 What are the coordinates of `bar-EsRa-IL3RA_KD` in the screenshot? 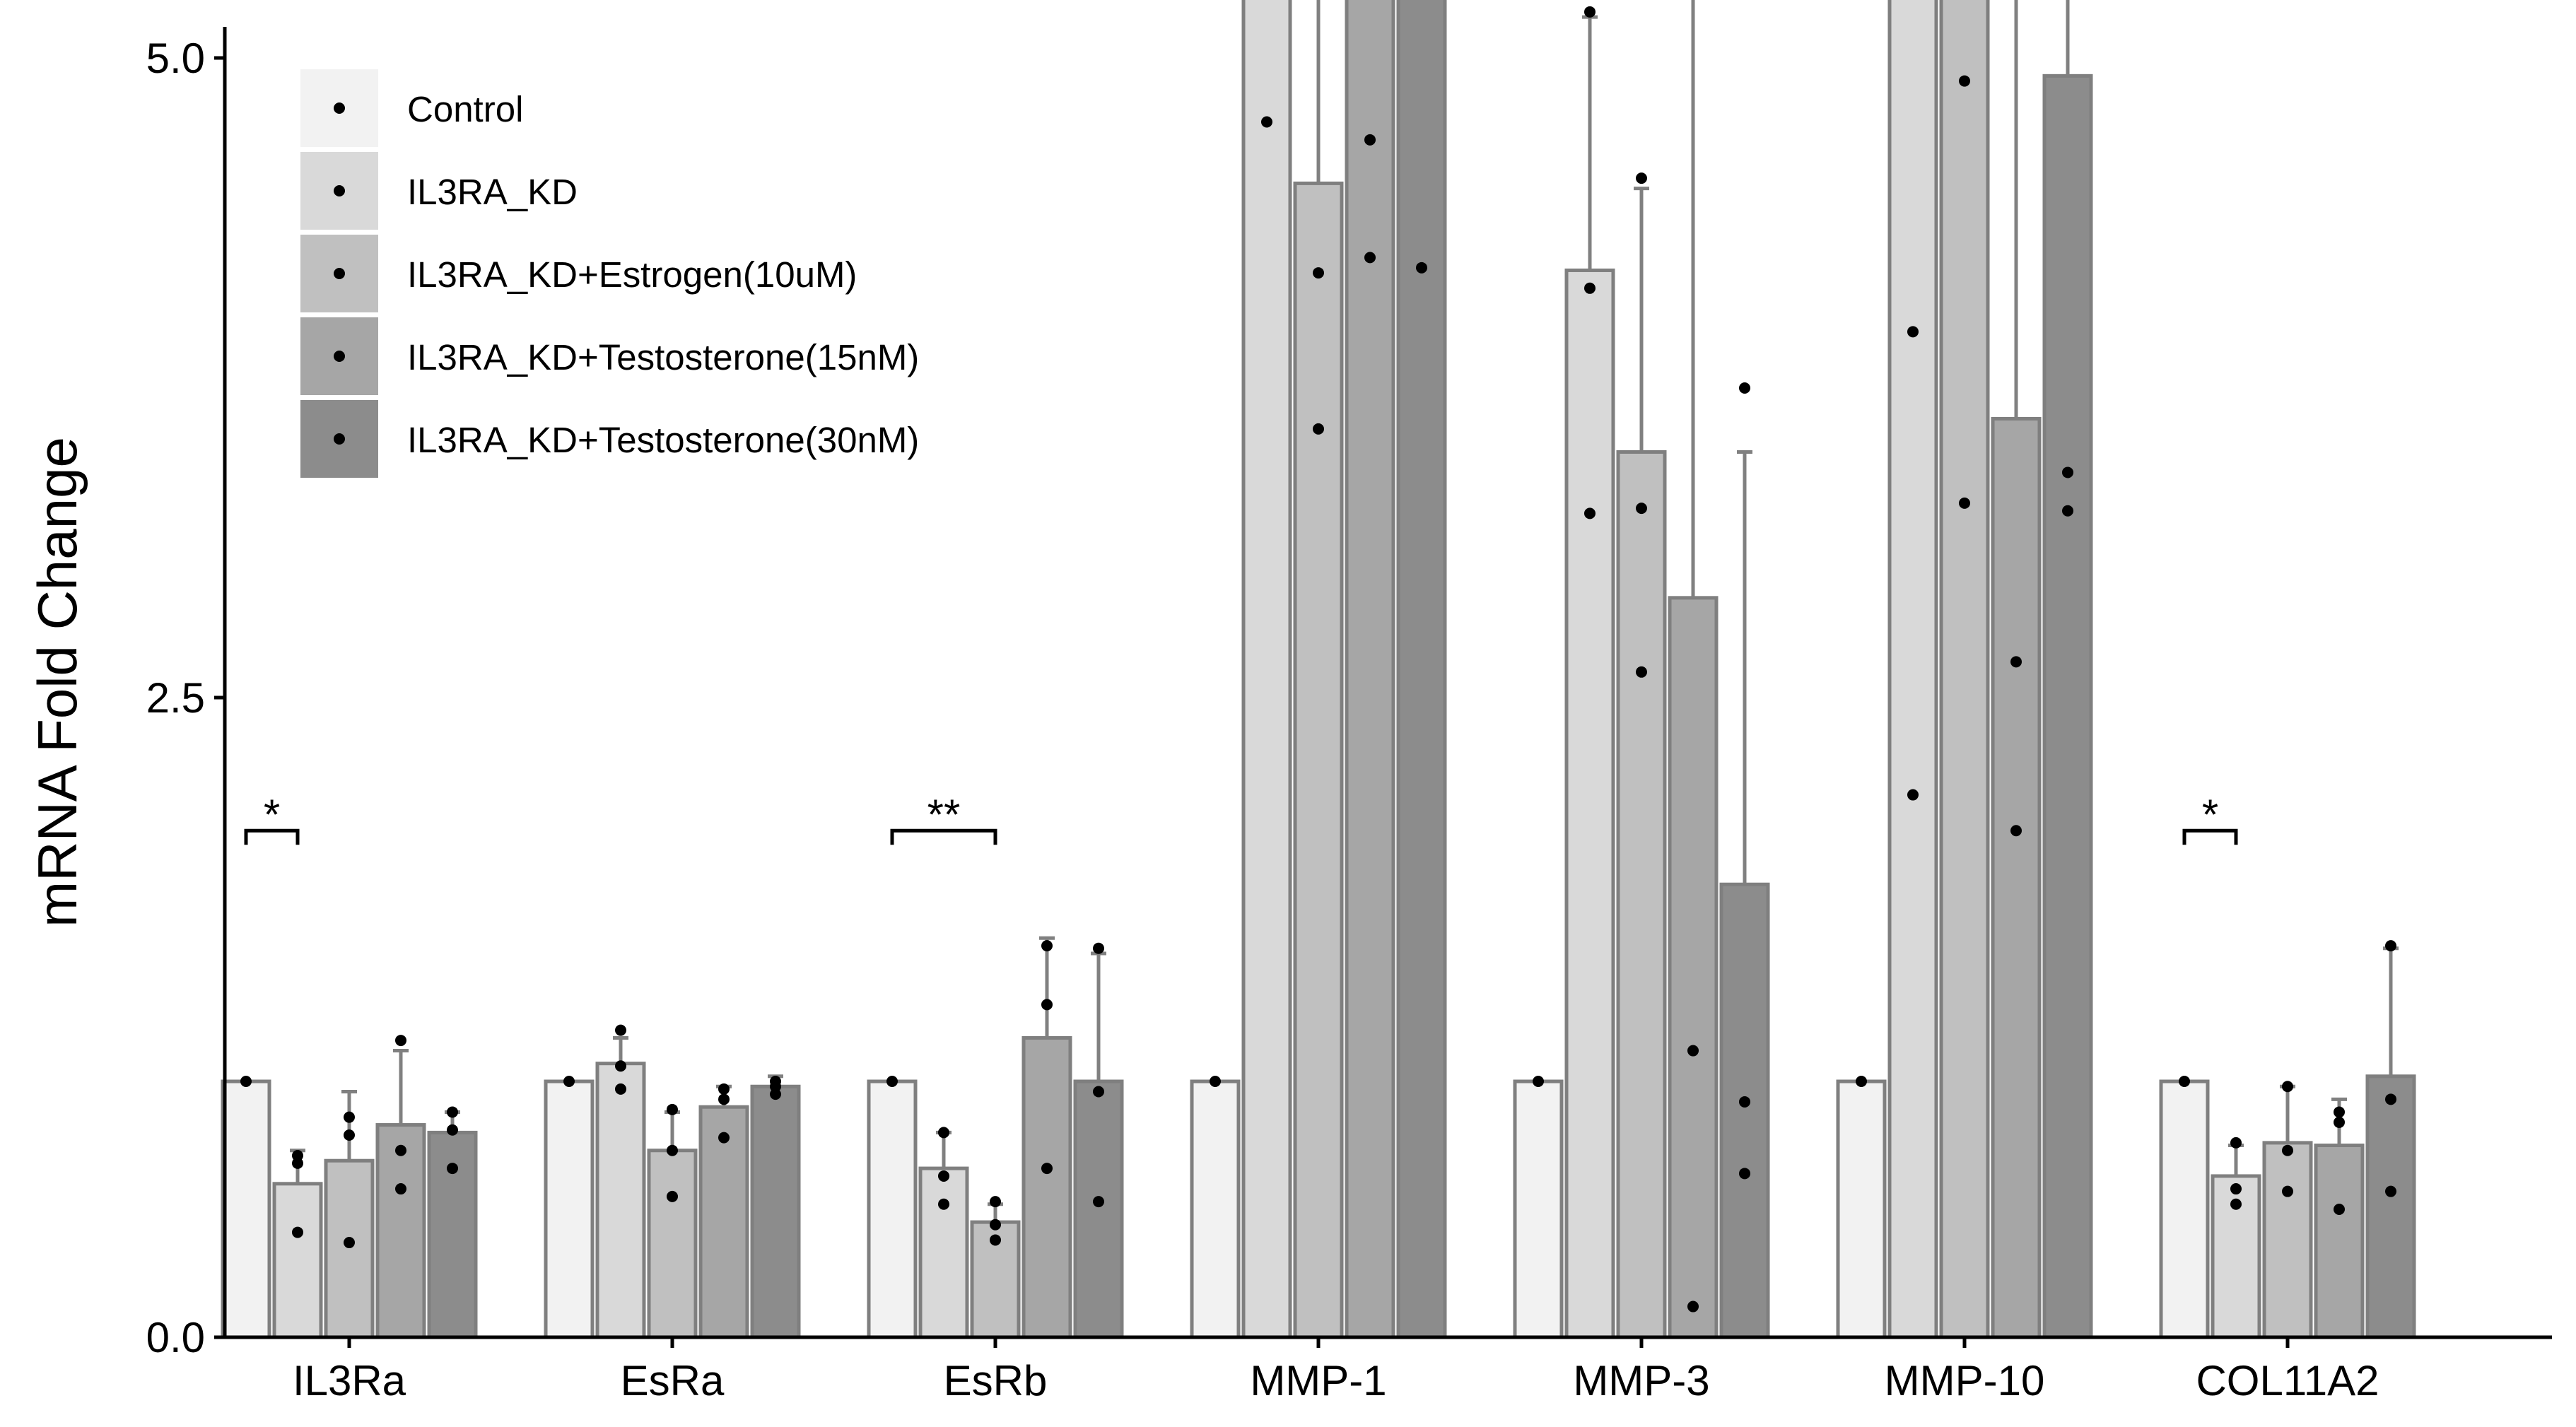 It's located at (620, 1200).